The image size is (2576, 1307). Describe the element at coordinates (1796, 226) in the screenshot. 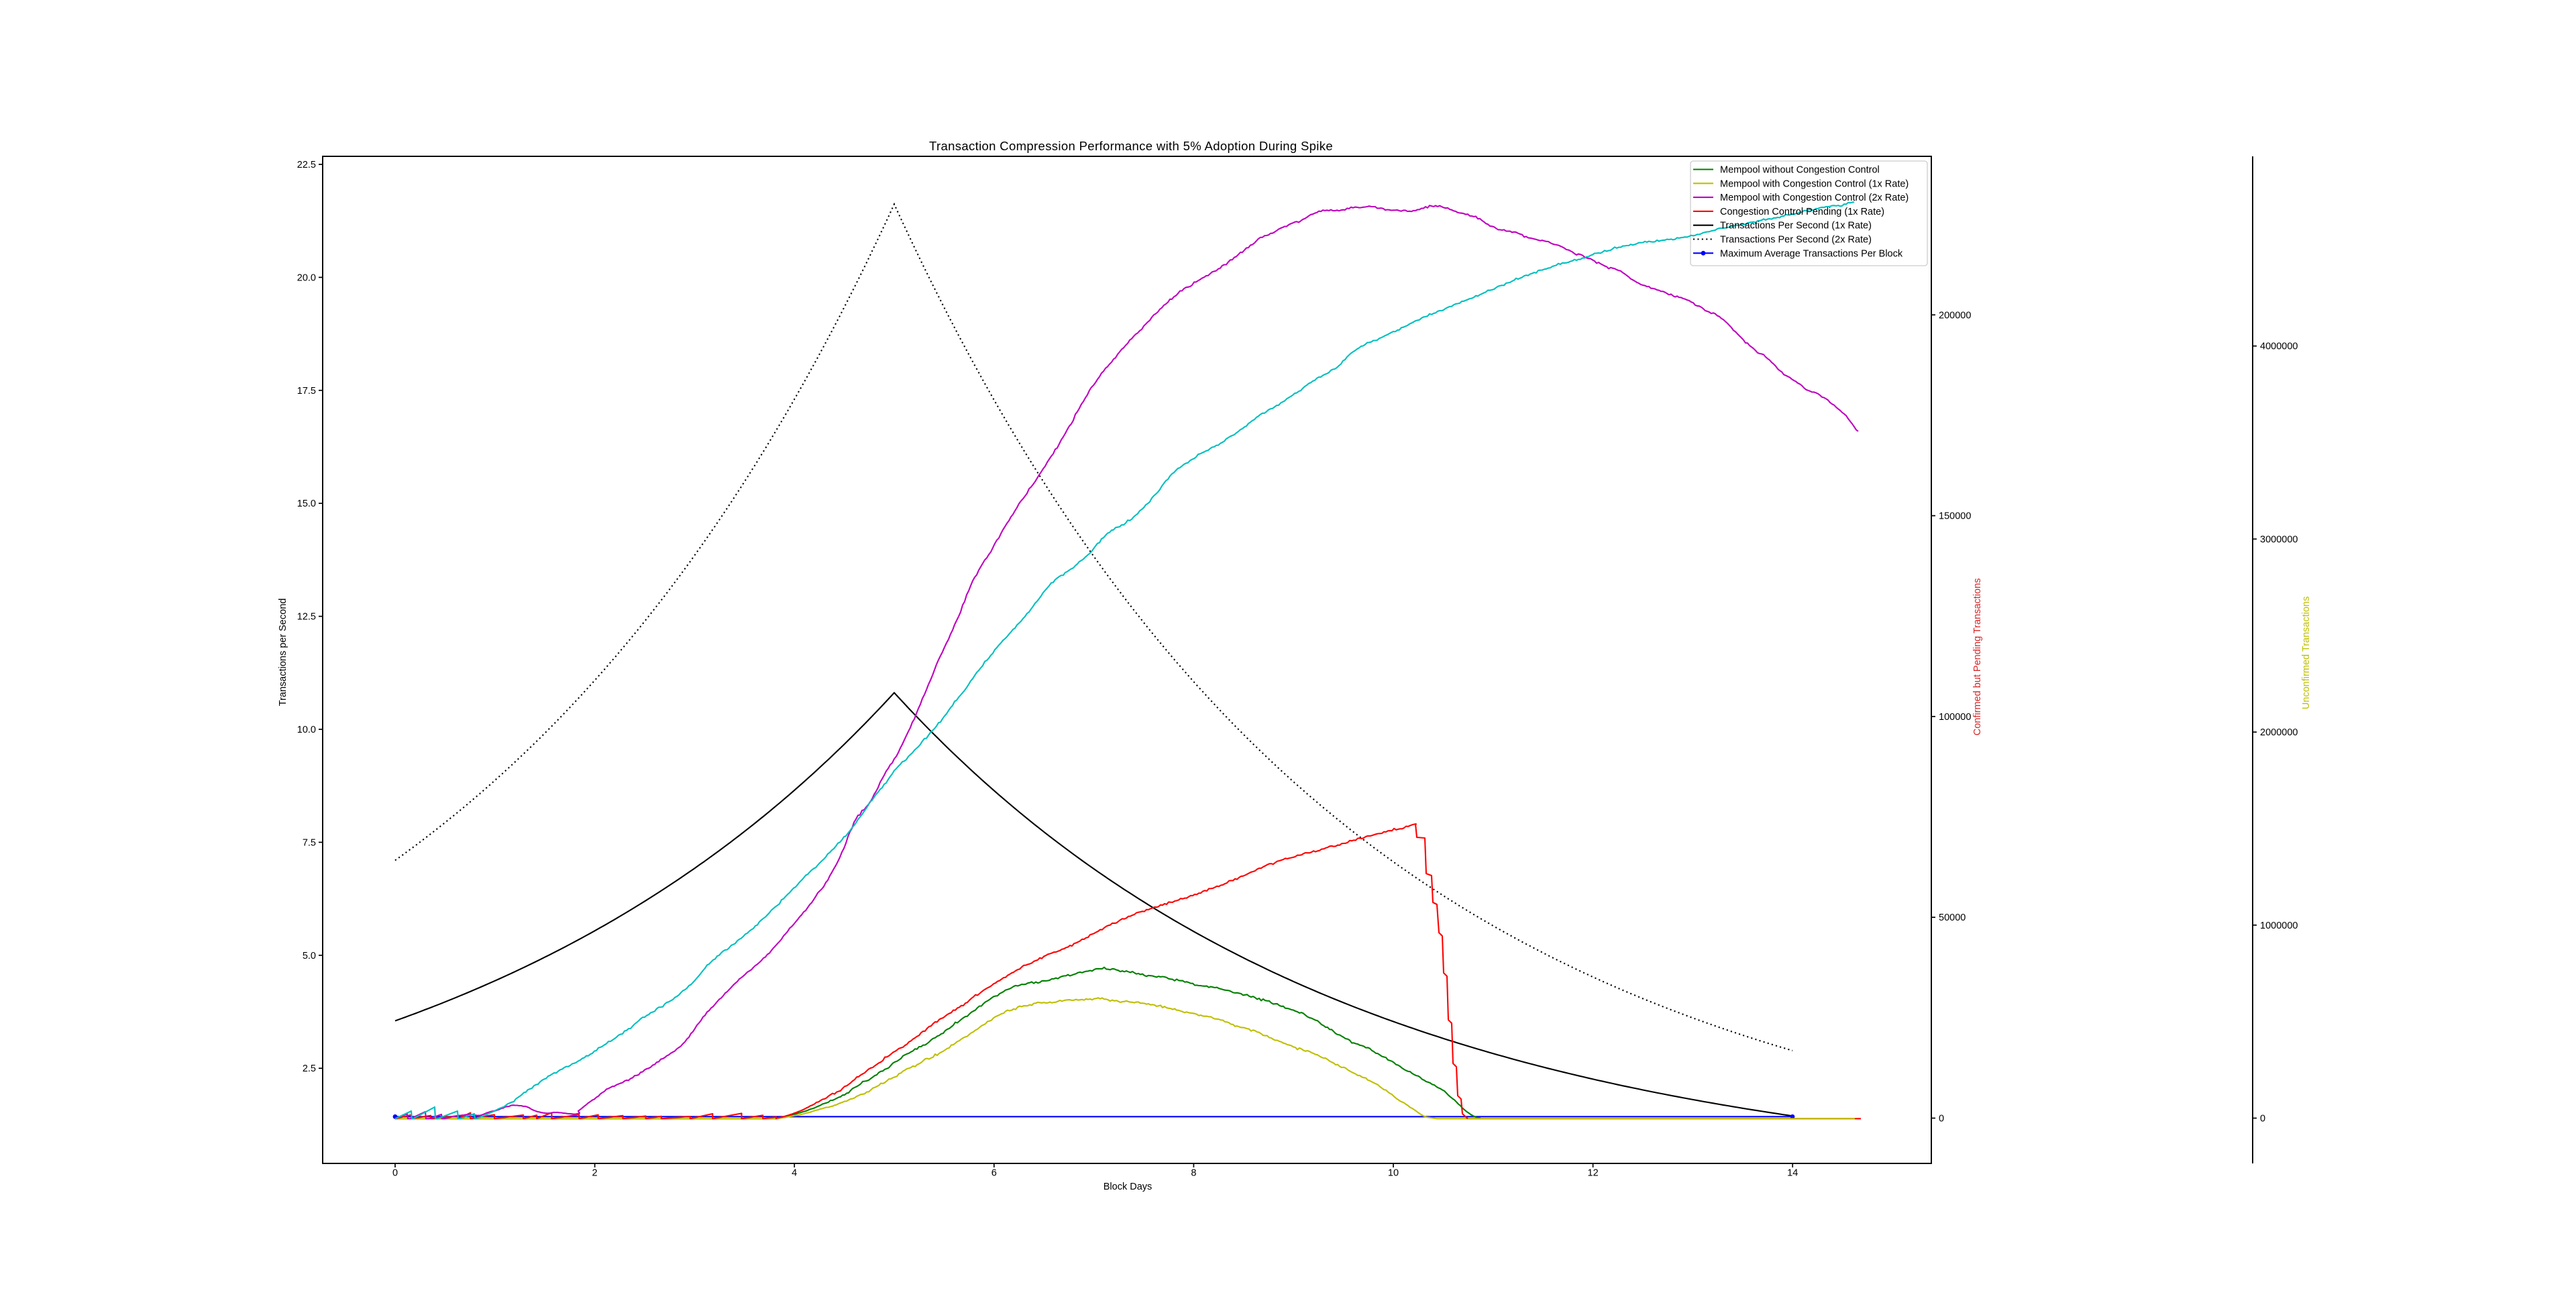

I see `svg-text:Transactions Per Second (1x Ra: Transactions Per Second (1x Rate)` at that location.